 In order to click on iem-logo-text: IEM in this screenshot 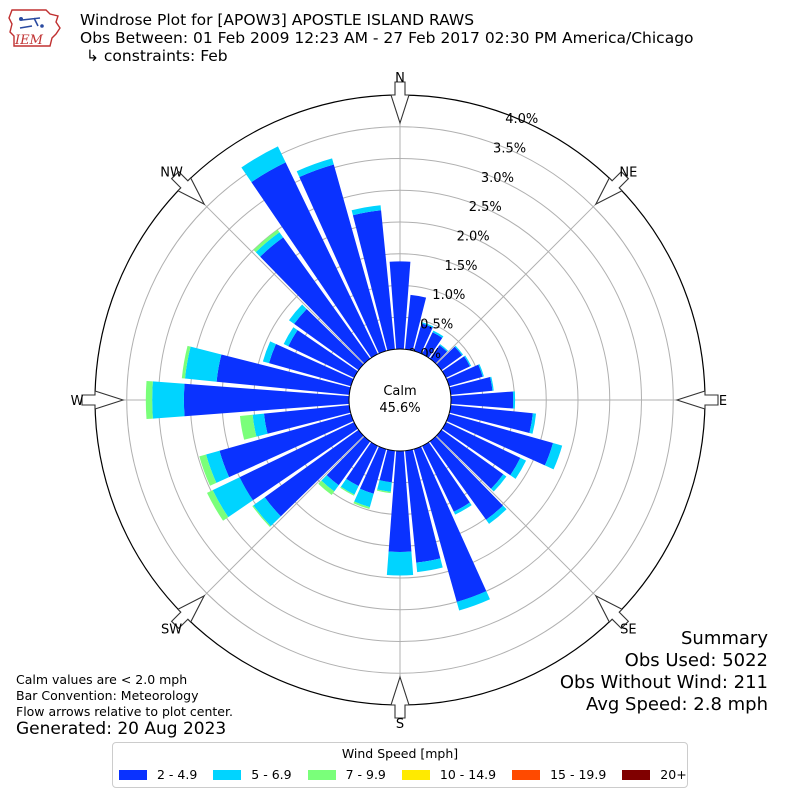, I will do `click(29, 40)`.